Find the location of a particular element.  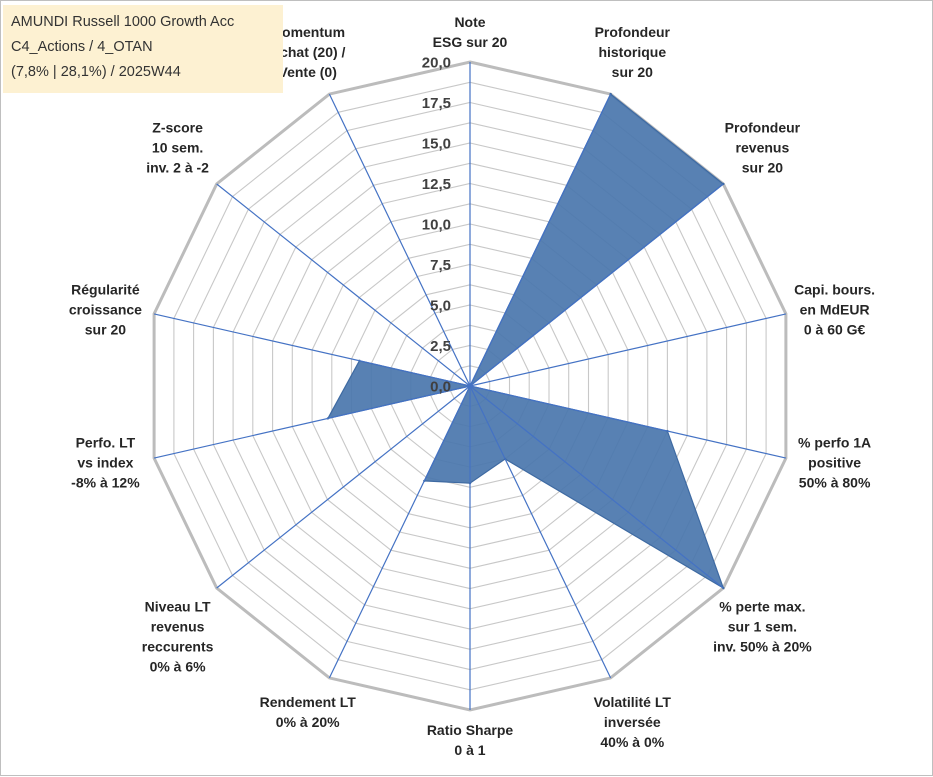

axis-label: Perfo. LT vs index -8% à 12% is located at coordinates (105, 463).